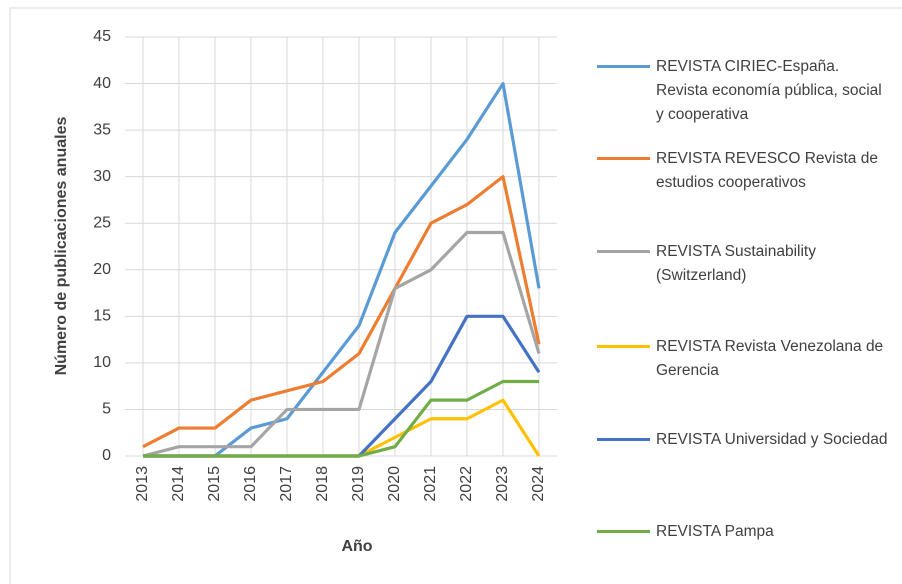 The height and width of the screenshot is (584, 902). I want to click on y-tick-label: 15, so click(102, 316).